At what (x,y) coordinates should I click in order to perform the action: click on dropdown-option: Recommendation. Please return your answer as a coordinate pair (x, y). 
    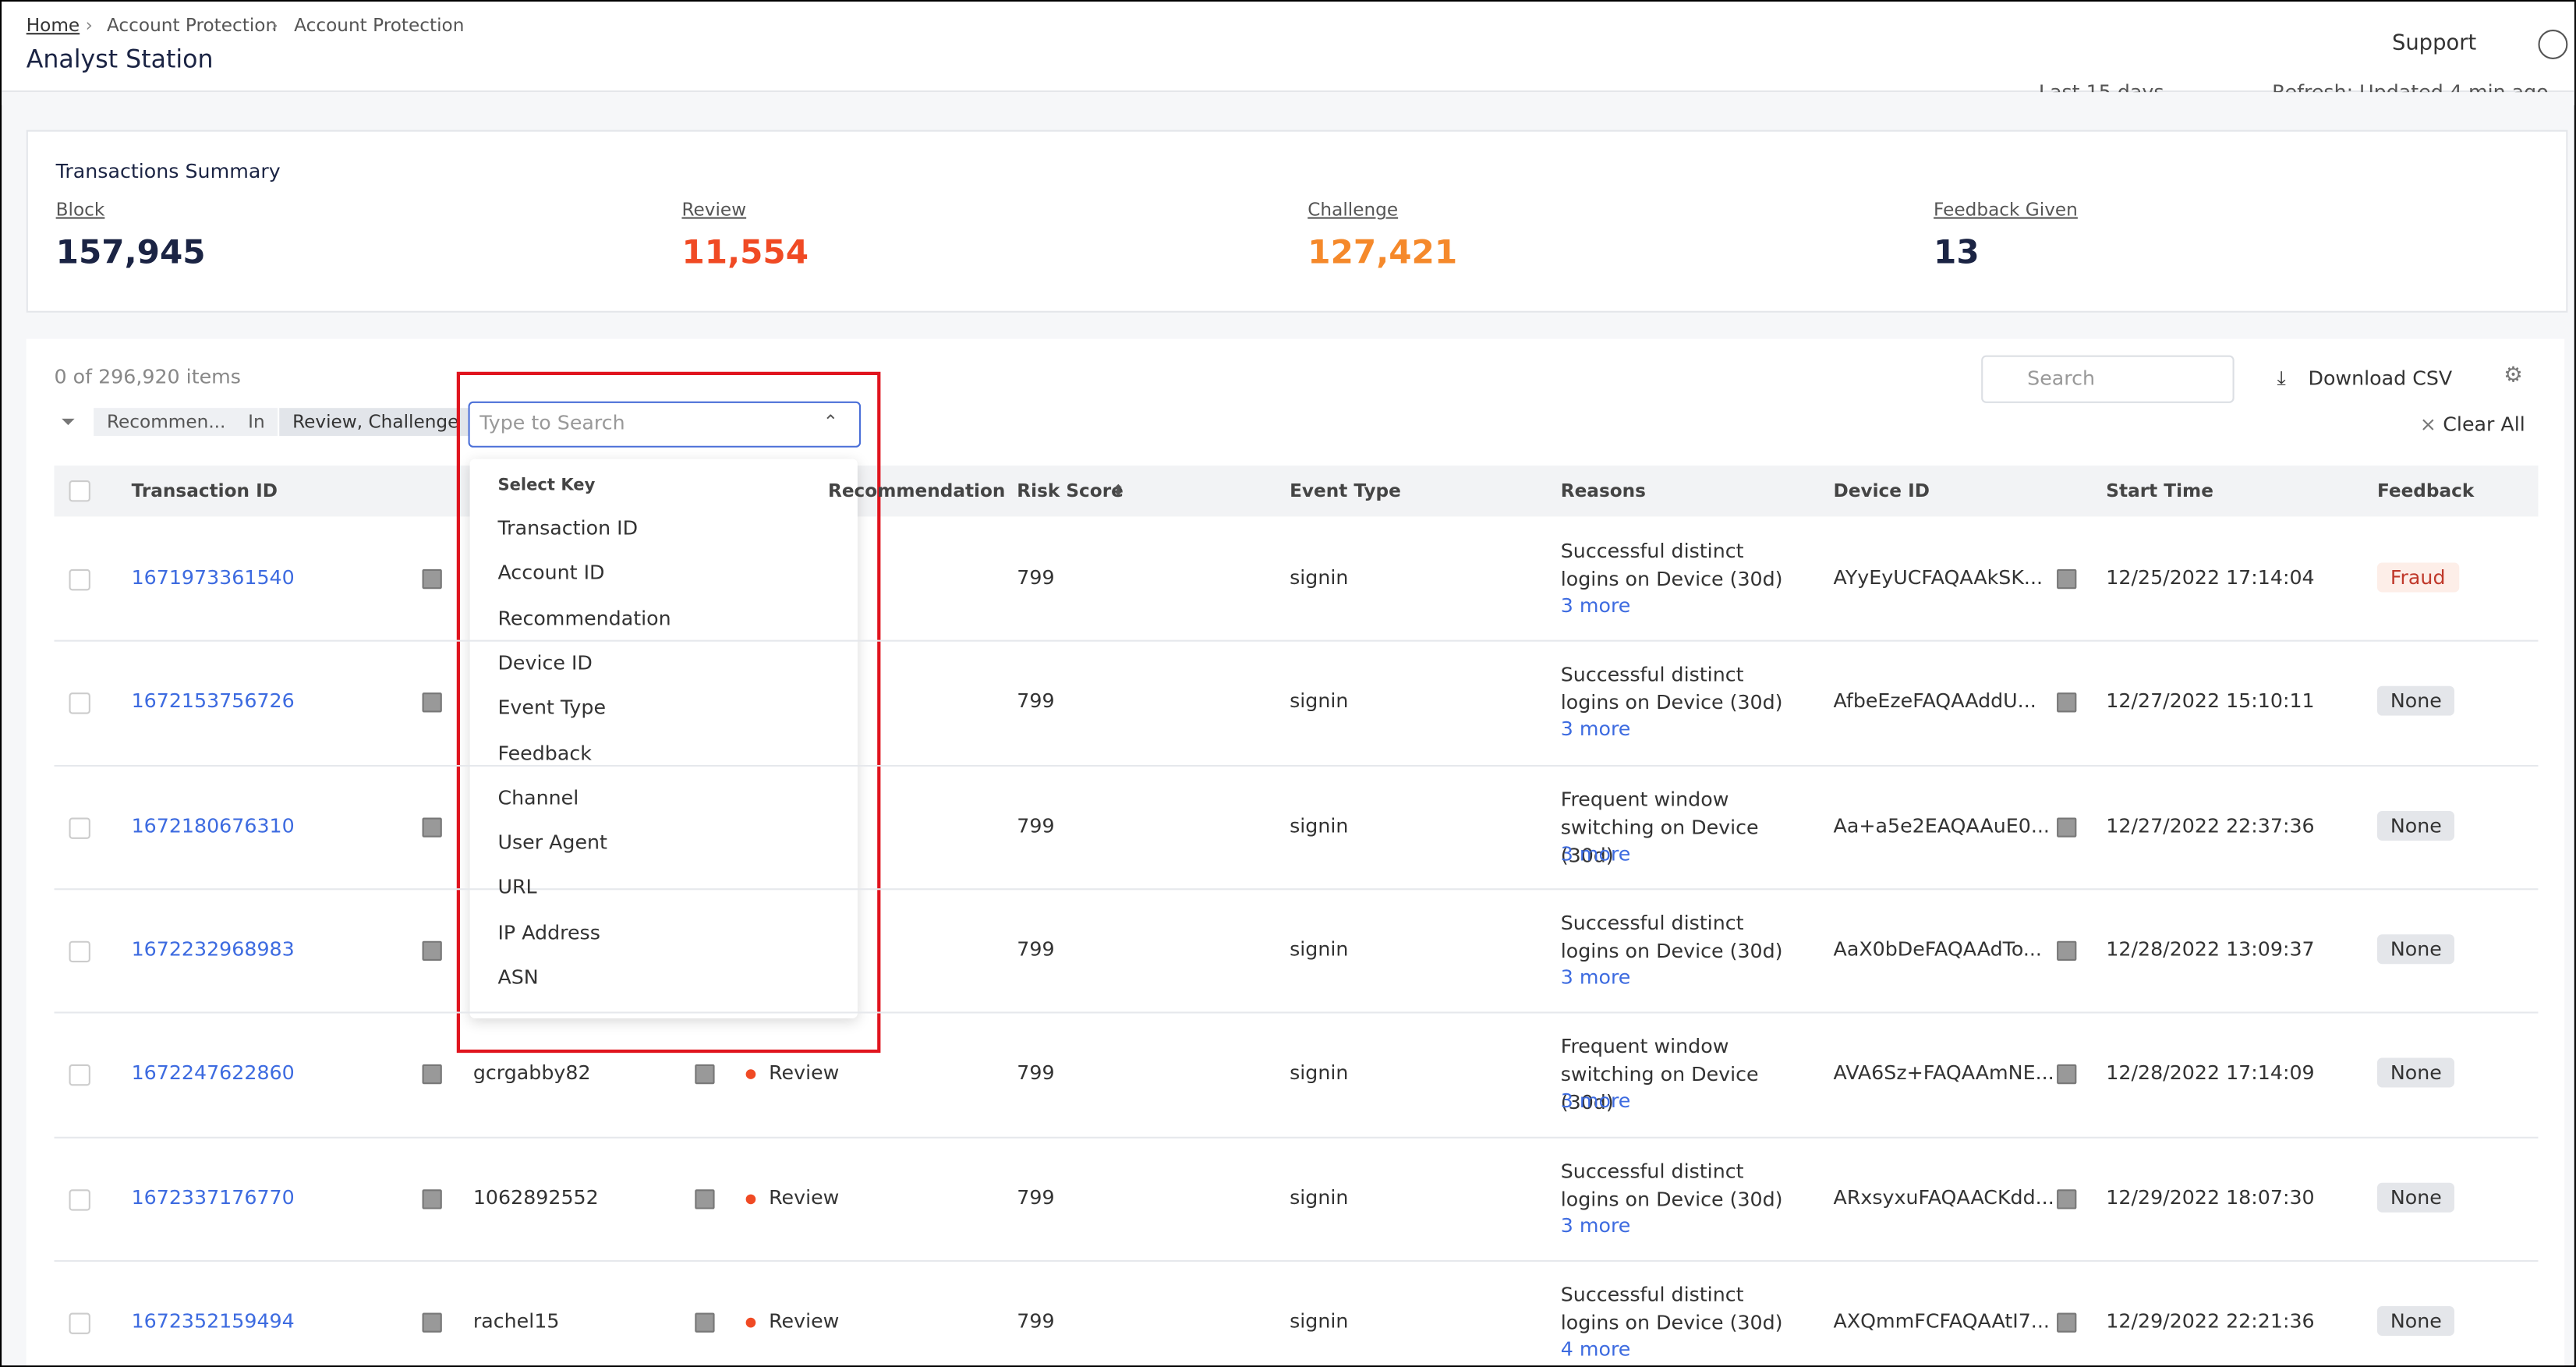
    Looking at the image, I should click on (584, 618).